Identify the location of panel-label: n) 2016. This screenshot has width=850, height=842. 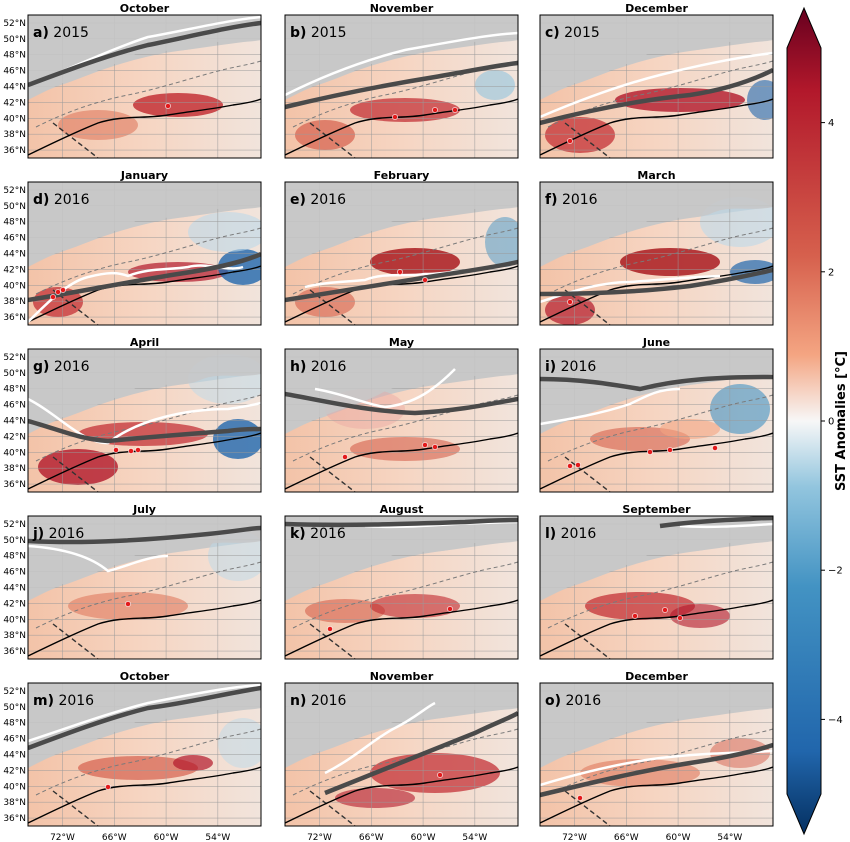
(318, 701).